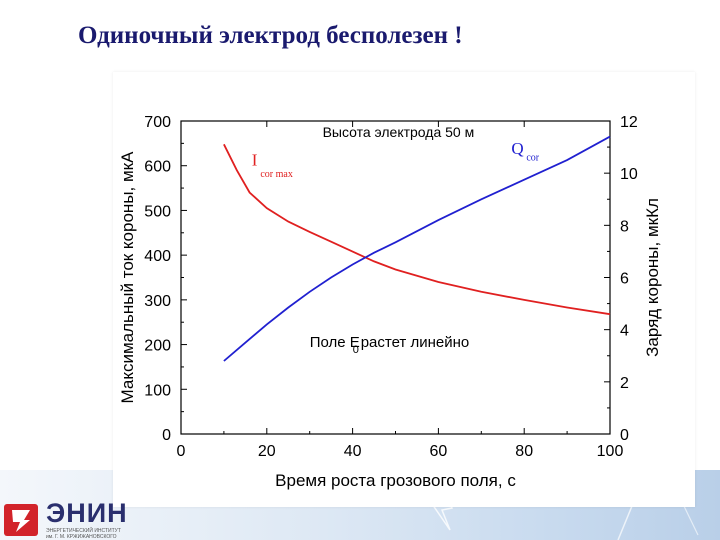 Image resolution: width=720 pixels, height=540 pixels. Describe the element at coordinates (87, 513) in the screenshot. I see `logo-name: ЭНИН` at that location.